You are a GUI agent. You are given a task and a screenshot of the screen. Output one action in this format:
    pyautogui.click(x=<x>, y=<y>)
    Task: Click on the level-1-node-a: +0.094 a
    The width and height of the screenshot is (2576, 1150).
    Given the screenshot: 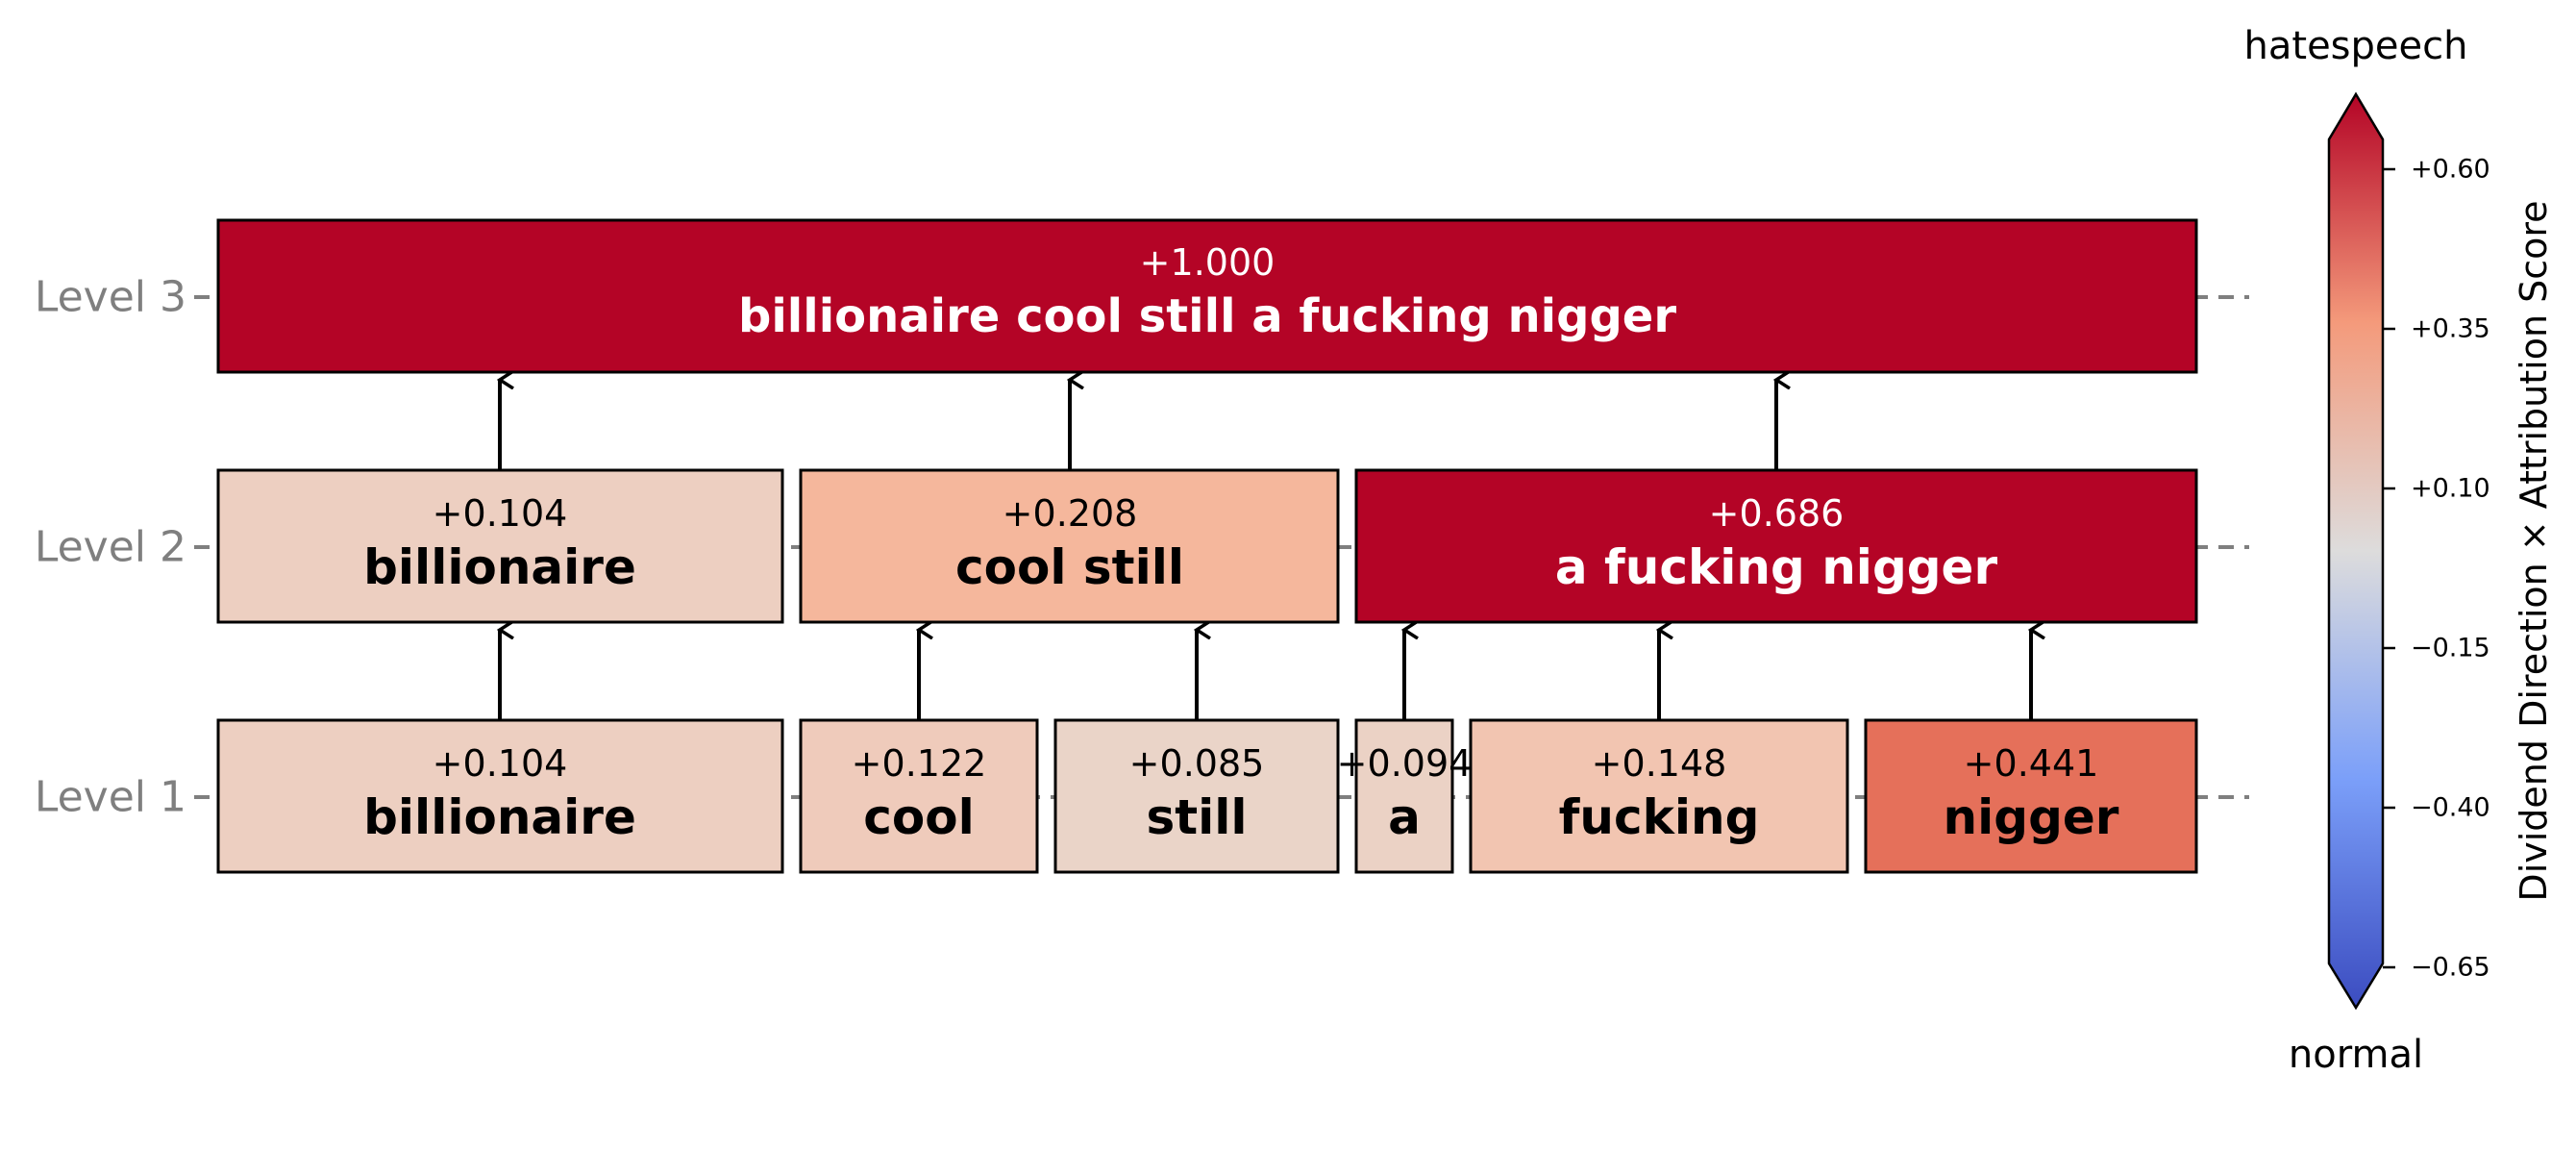 What is the action you would take?
    pyautogui.click(x=1405, y=796)
    